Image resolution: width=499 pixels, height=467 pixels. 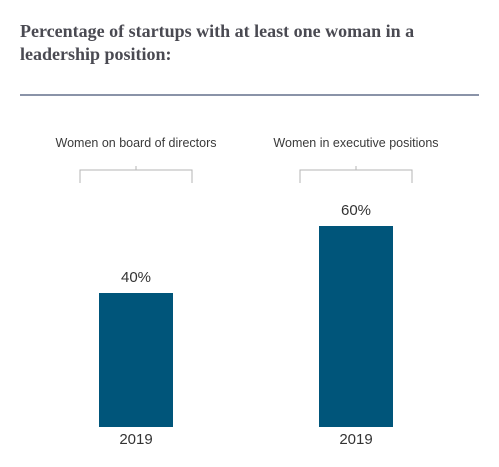 I want to click on group-label: Women on board of directors, so click(x=136, y=143).